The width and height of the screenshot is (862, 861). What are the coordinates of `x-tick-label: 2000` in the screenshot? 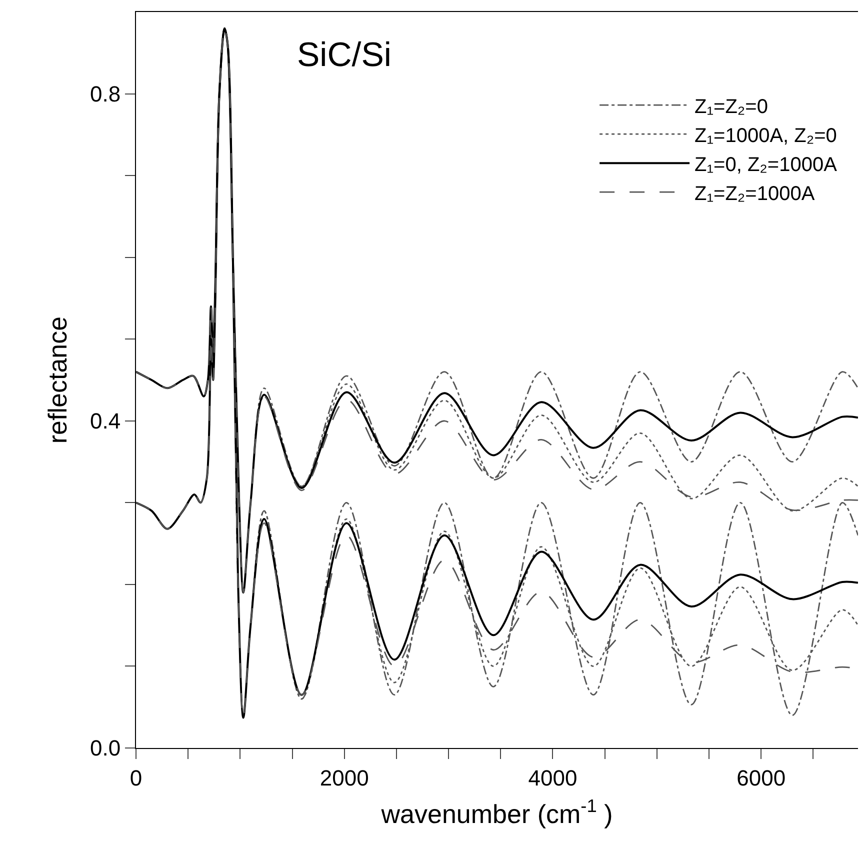 It's located at (344, 777).